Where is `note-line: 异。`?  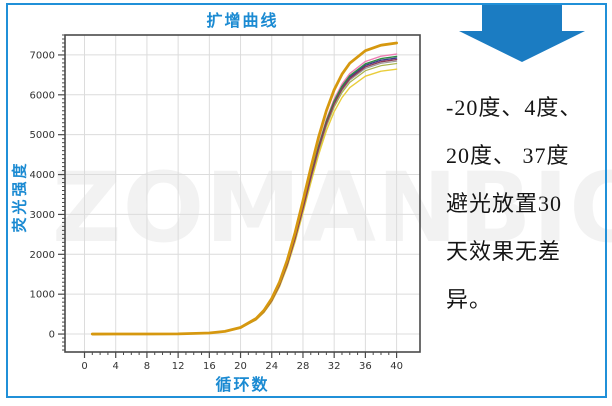 note-line: 异。 is located at coordinates (469, 299).